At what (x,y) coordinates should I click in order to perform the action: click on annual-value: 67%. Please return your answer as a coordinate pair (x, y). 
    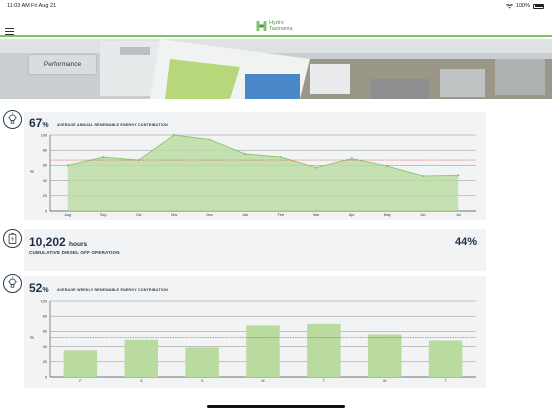
    Looking at the image, I should click on (39, 123).